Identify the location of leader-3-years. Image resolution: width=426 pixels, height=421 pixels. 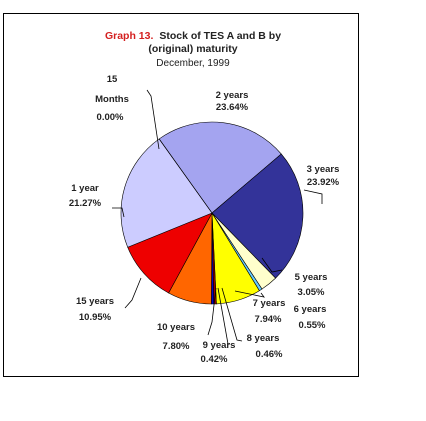
(313, 196).